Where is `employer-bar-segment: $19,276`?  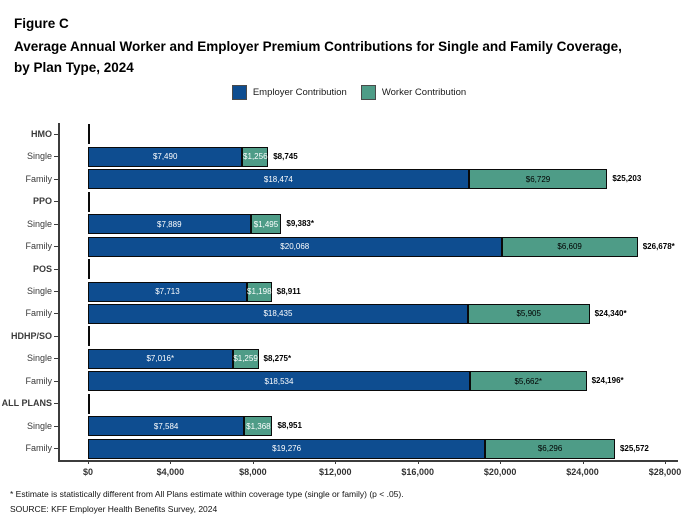 employer-bar-segment: $19,276 is located at coordinates (287, 448).